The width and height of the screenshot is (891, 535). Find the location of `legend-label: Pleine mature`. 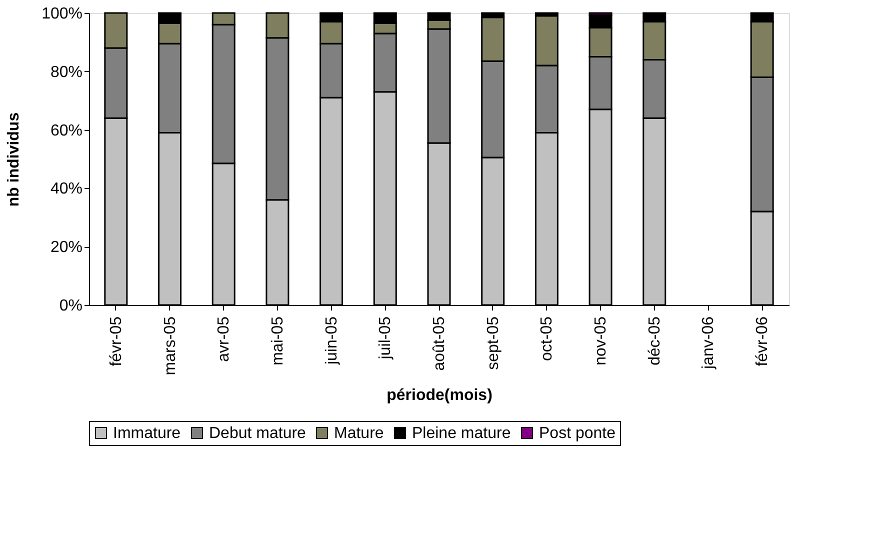

legend-label: Pleine mature is located at coordinates (461, 433).